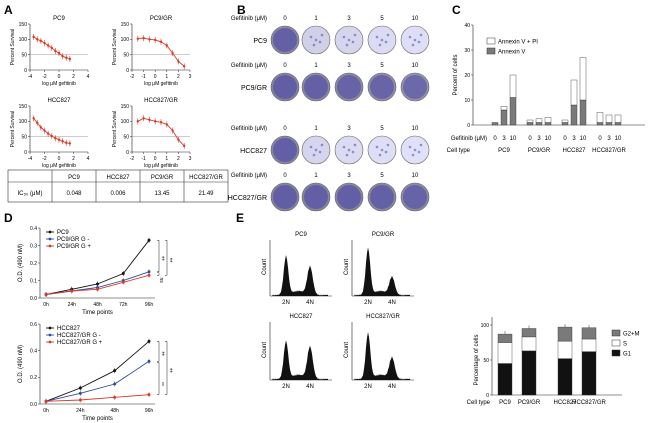  Describe the element at coordinates (469, 139) in the screenshot. I see `gefitinib-row-label: Gefitinib (μM)` at that location.